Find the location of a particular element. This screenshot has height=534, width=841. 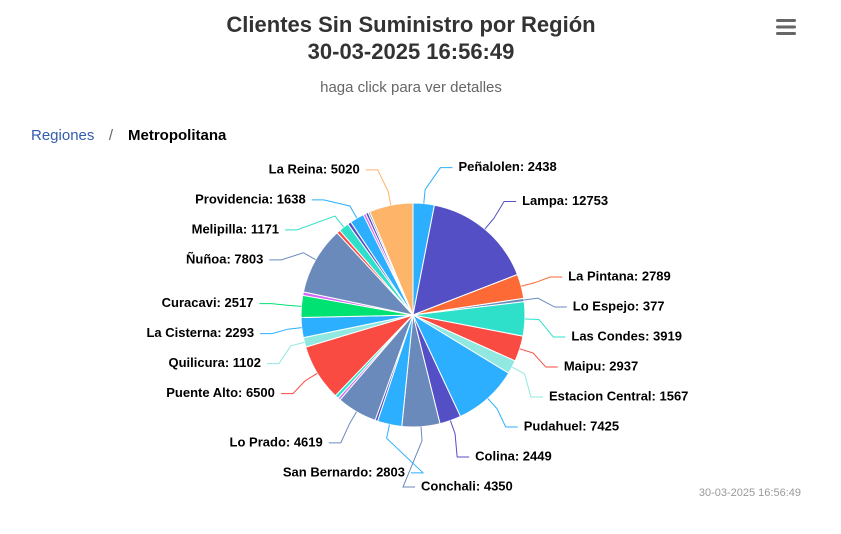

data-label: Puente Alto: 6500 is located at coordinates (220, 392).